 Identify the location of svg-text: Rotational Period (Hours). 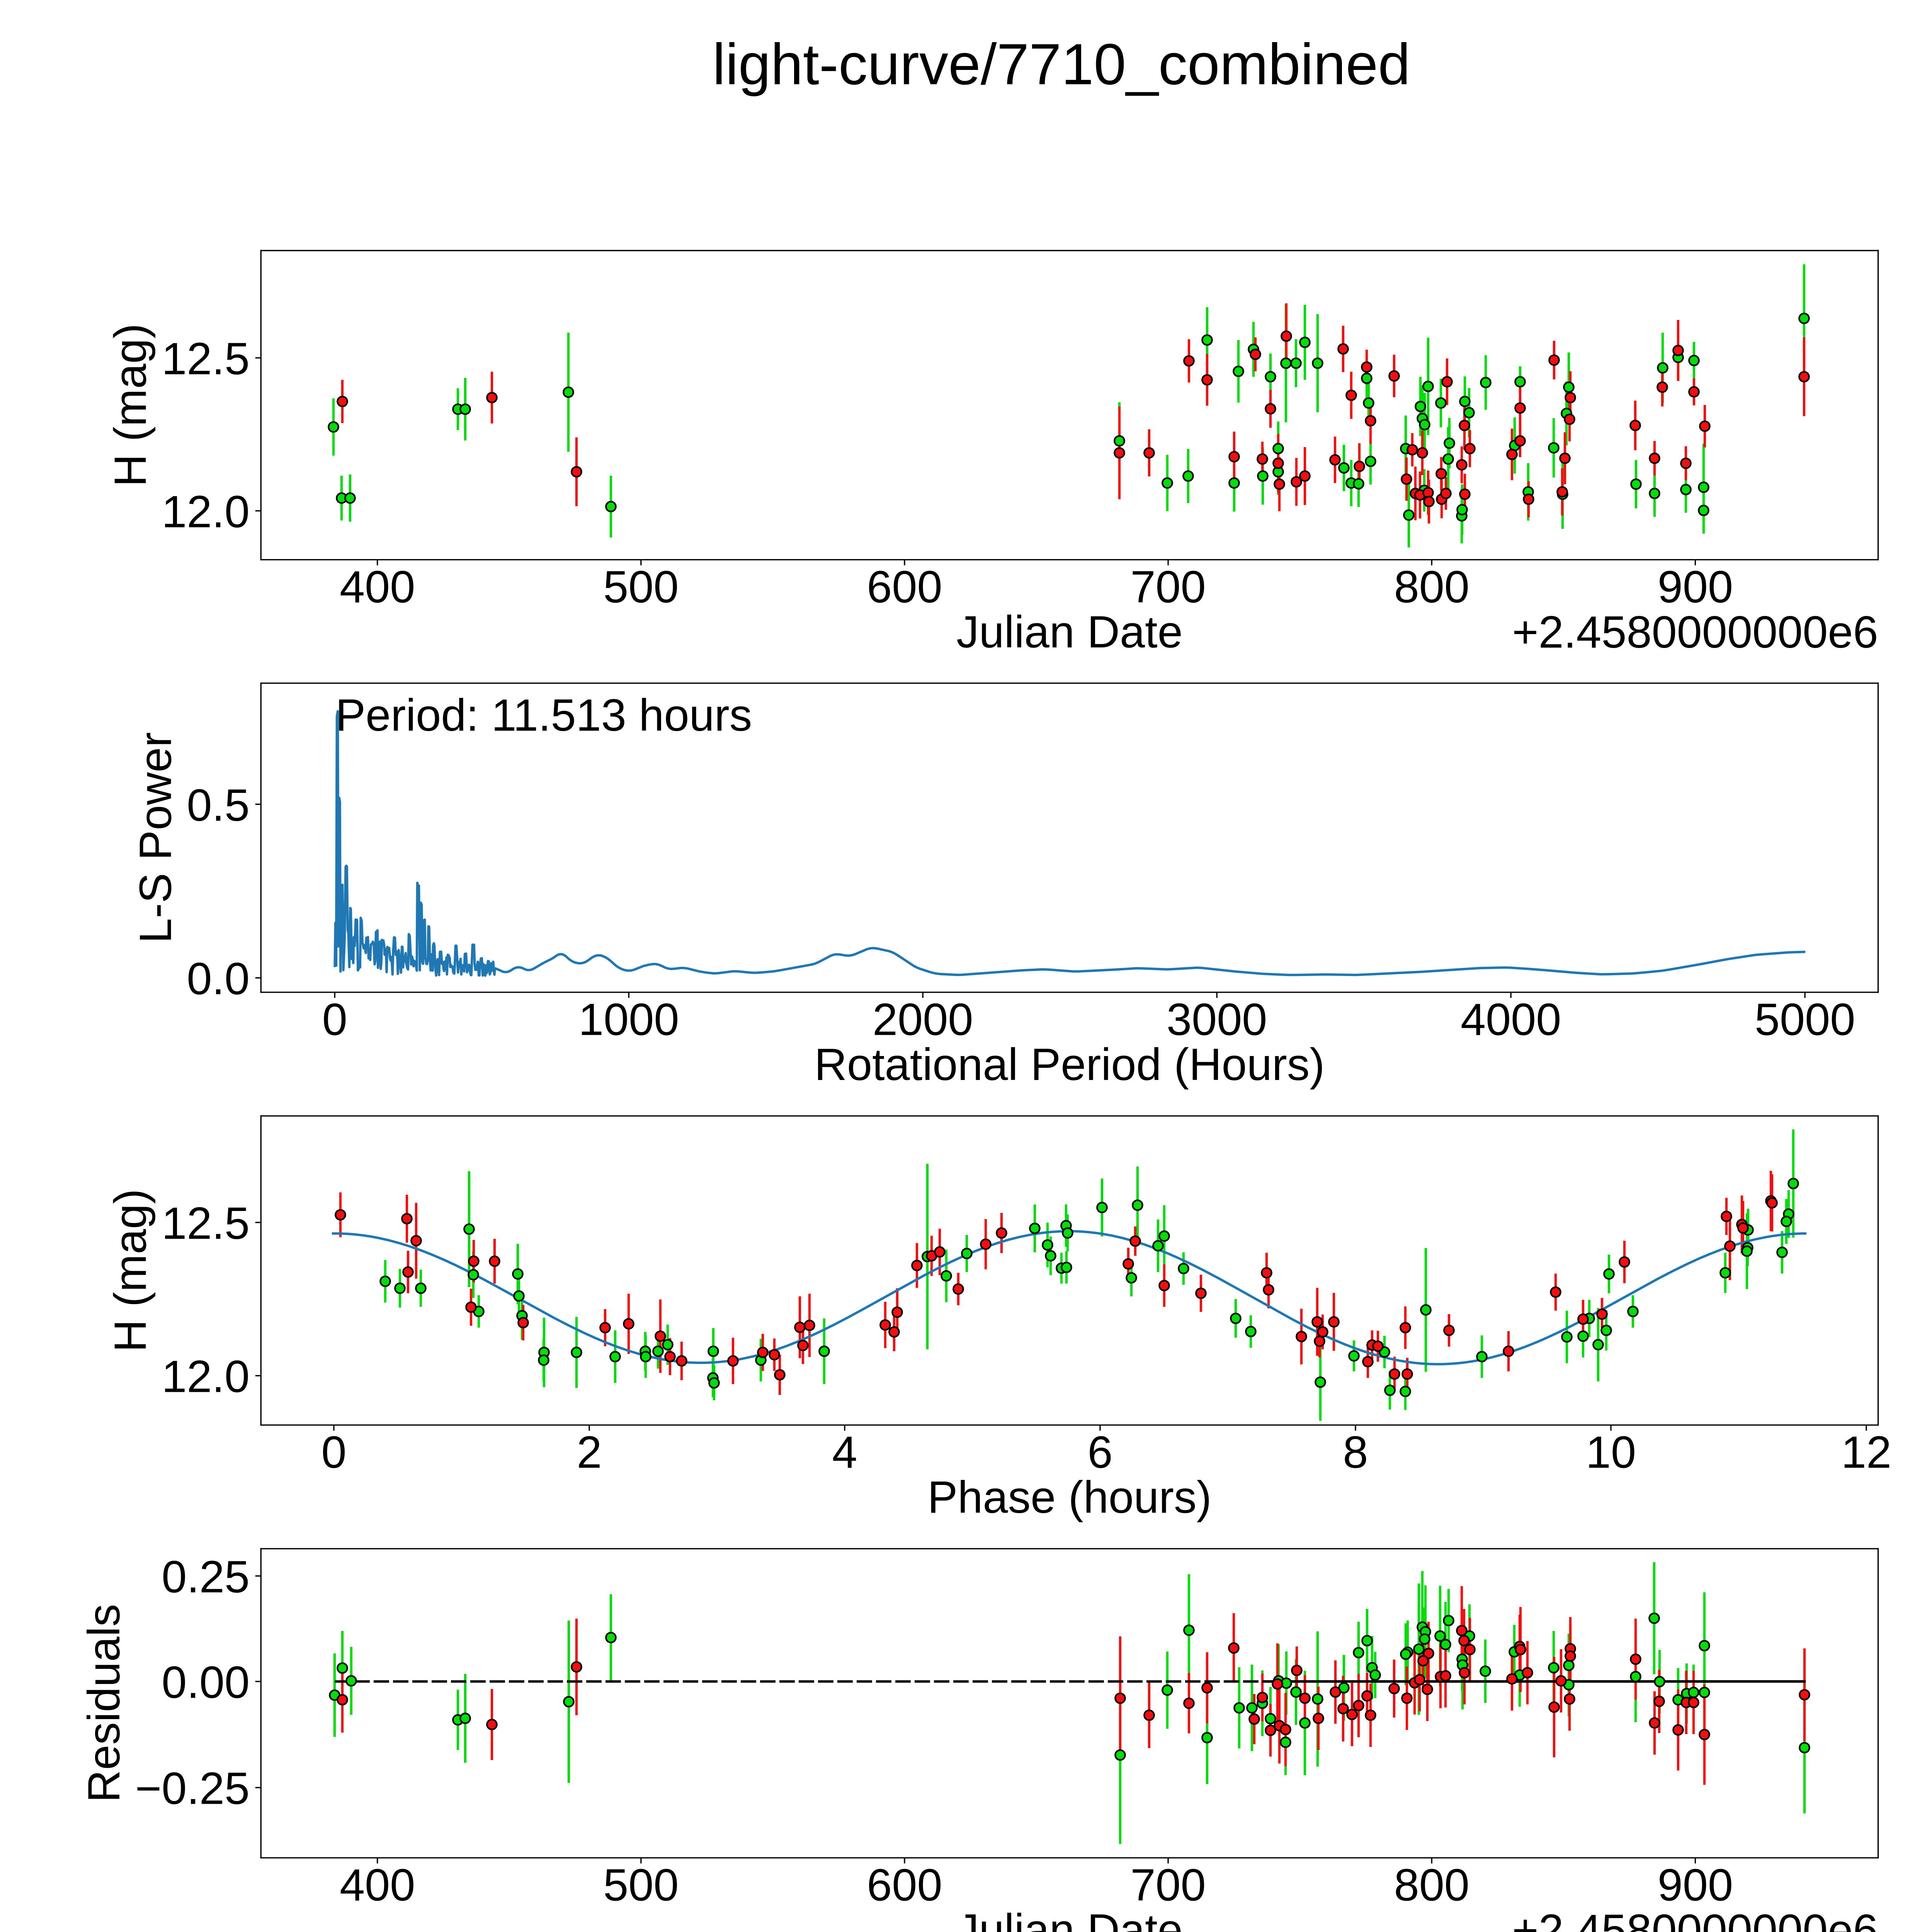
(1070, 1064).